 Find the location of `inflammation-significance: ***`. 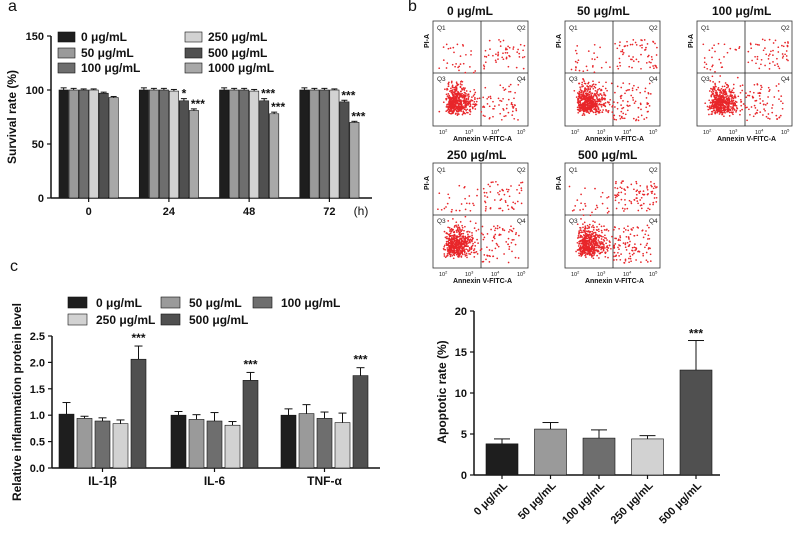

inflammation-significance: *** is located at coordinates (138, 338).